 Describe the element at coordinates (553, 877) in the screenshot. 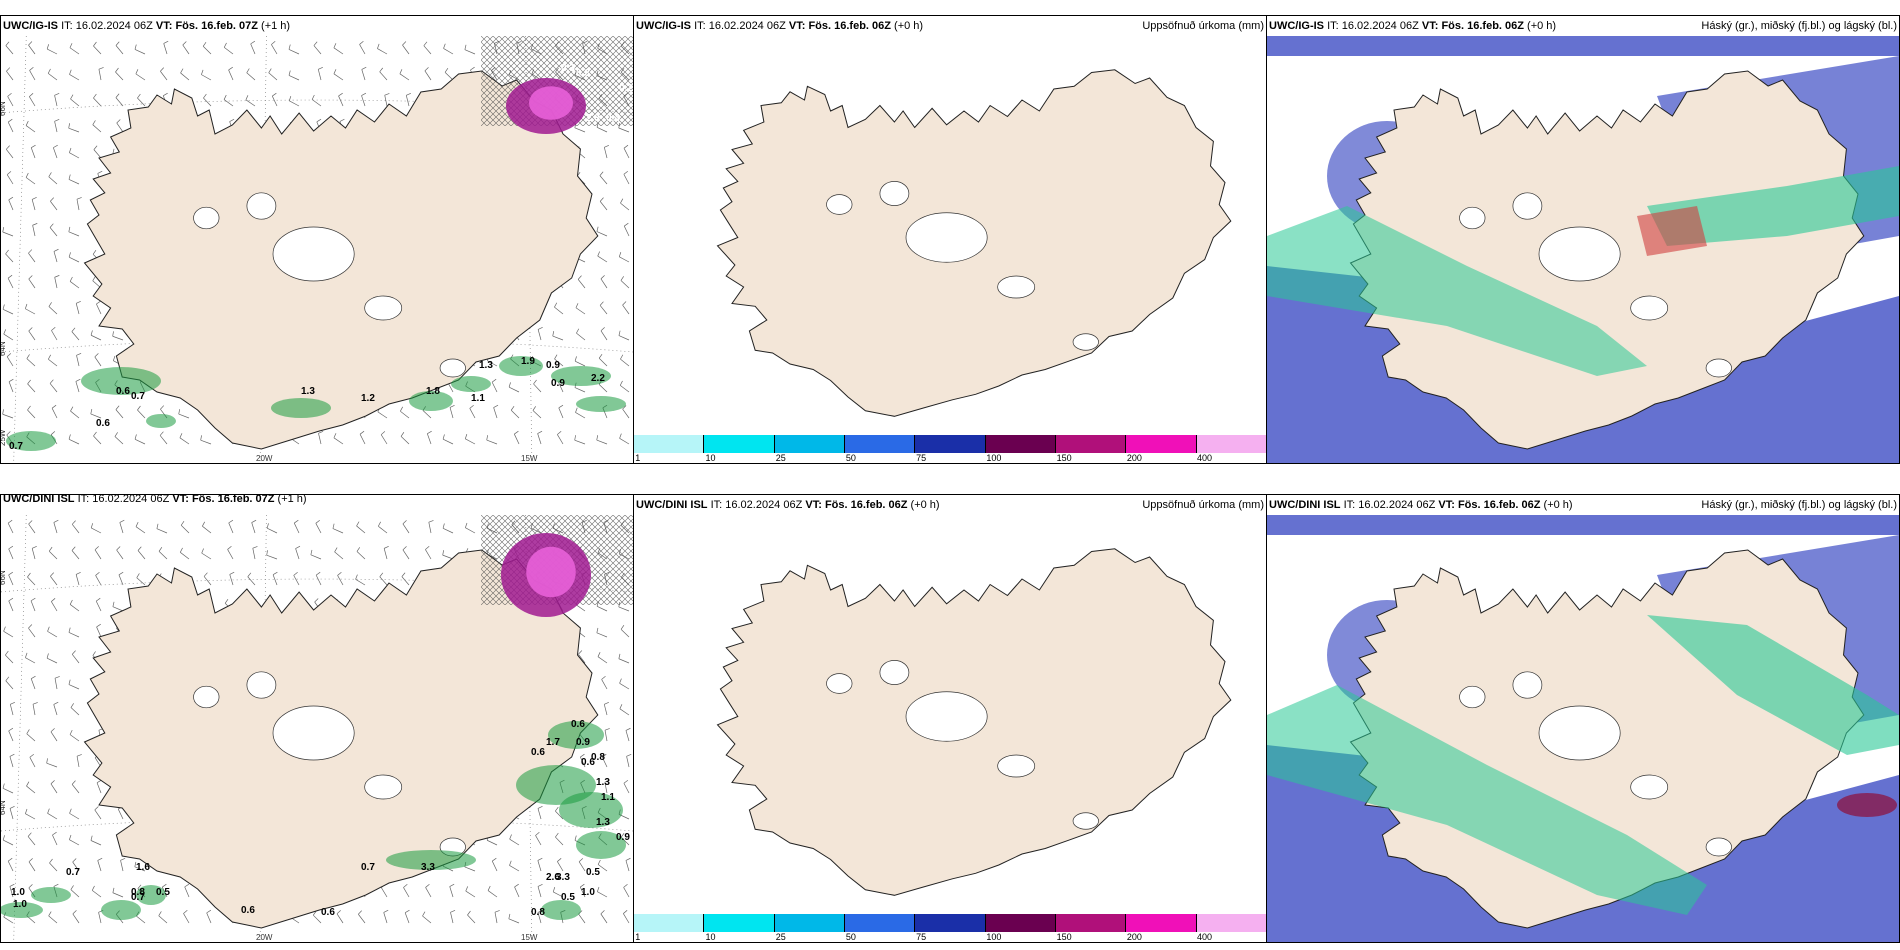

I see `precip-value-label: 2.6` at that location.